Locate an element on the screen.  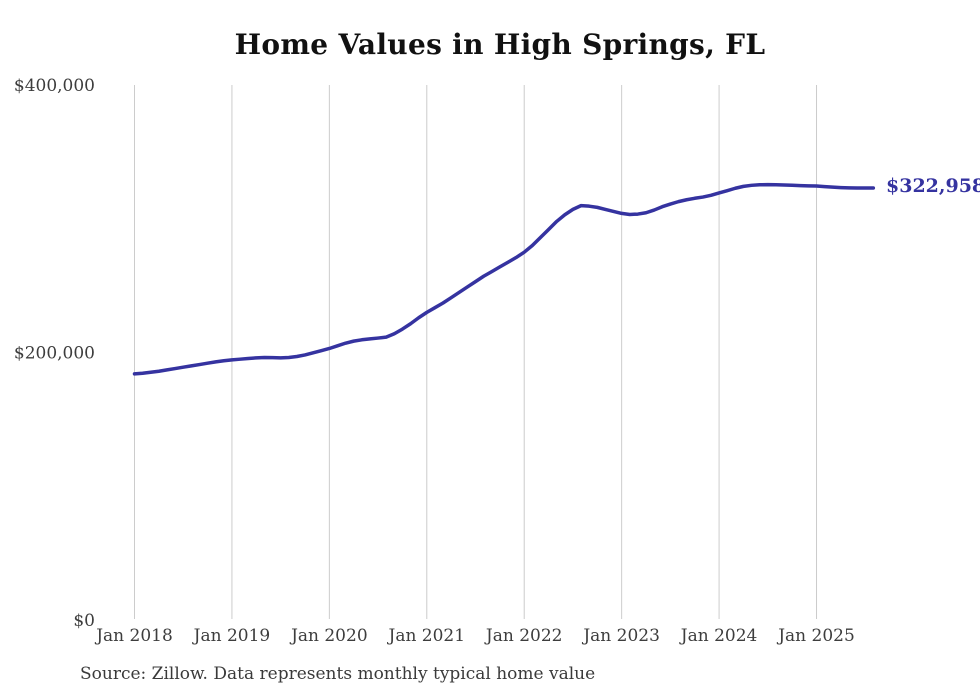
x-tick-label: Jan 2025 is located at coordinates (815, 636).